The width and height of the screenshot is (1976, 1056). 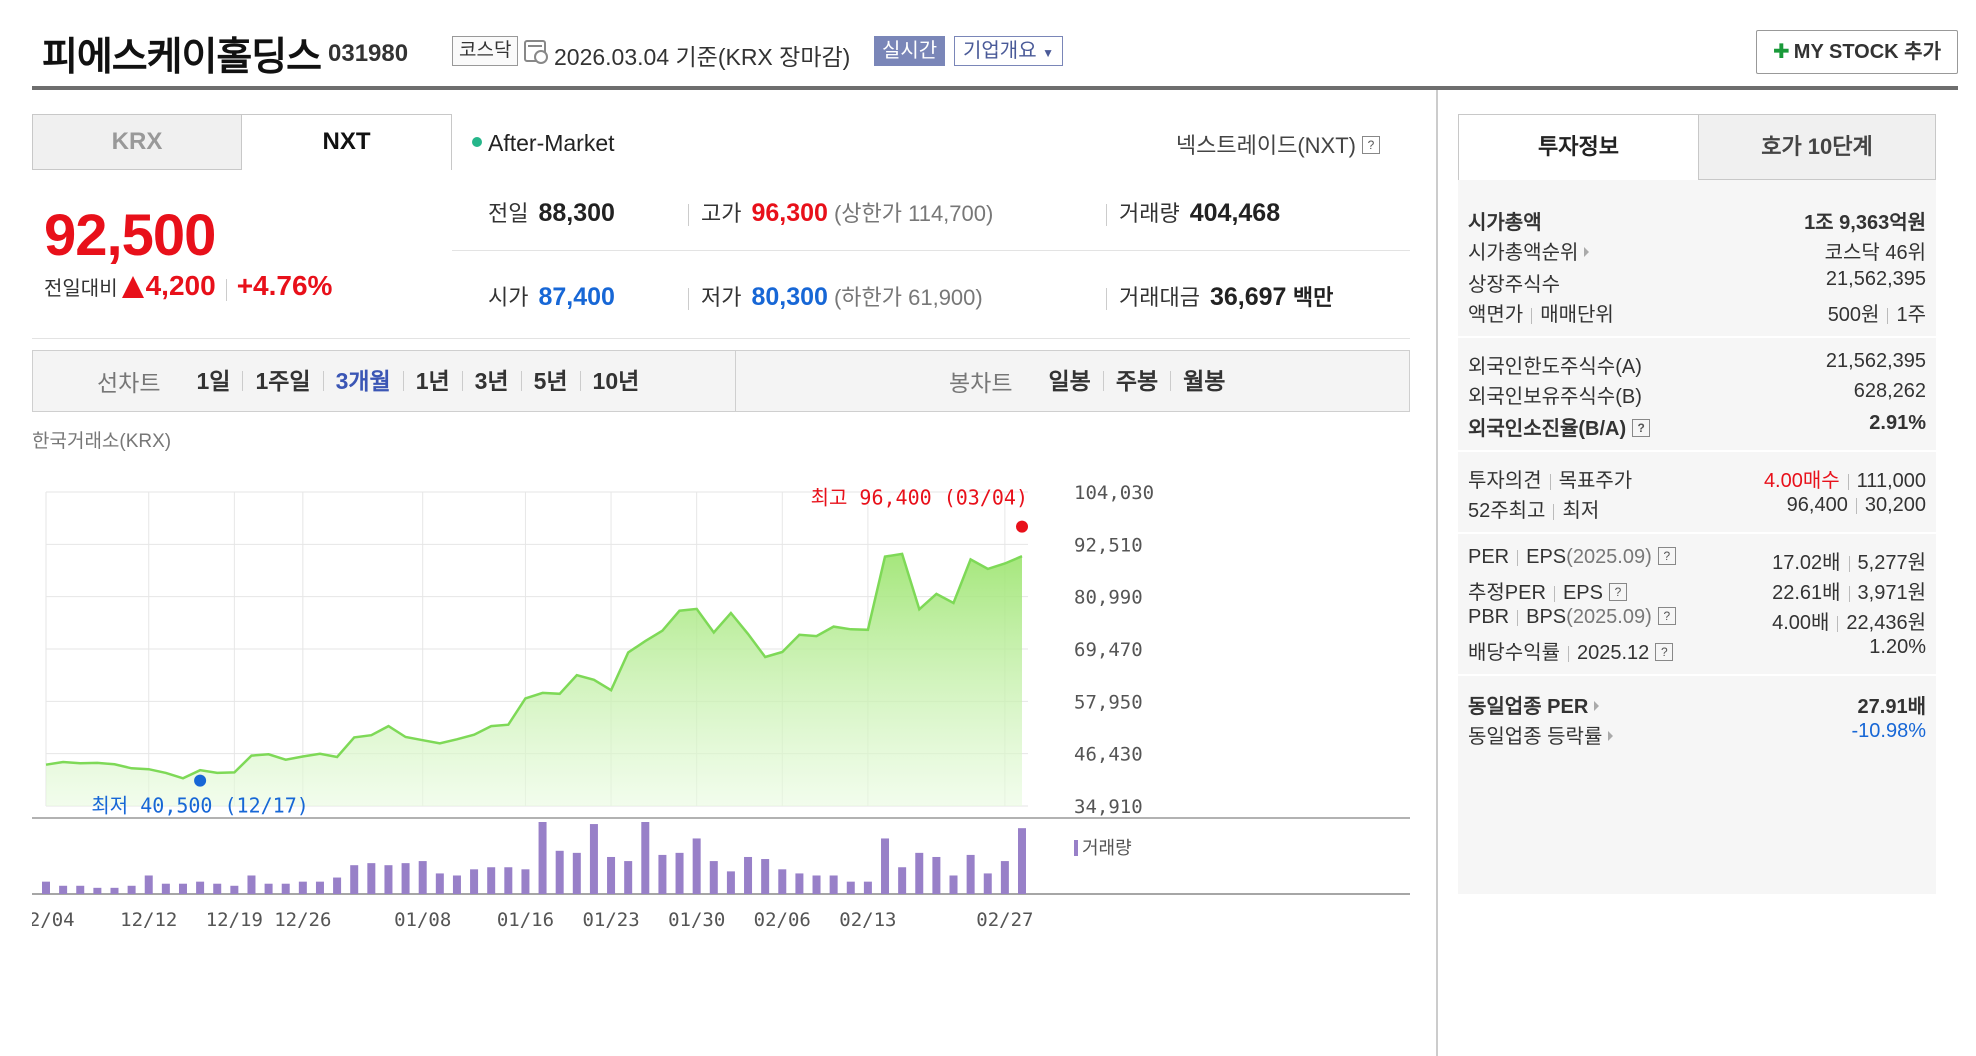 I want to click on per-value: 17.02배, so click(x=1806, y=563).